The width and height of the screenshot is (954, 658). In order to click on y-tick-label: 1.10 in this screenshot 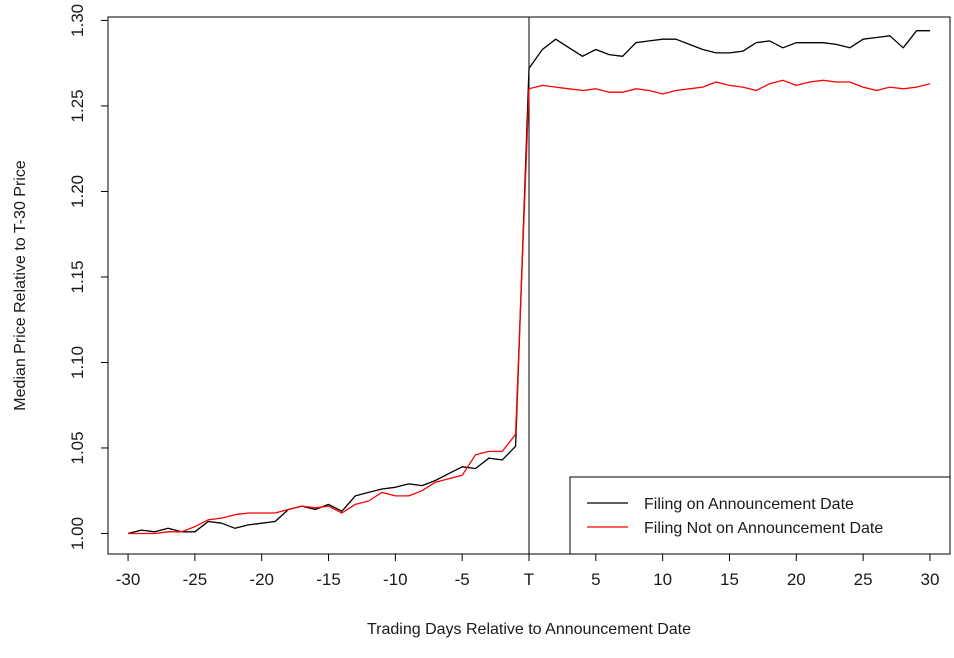, I will do `click(77, 362)`.